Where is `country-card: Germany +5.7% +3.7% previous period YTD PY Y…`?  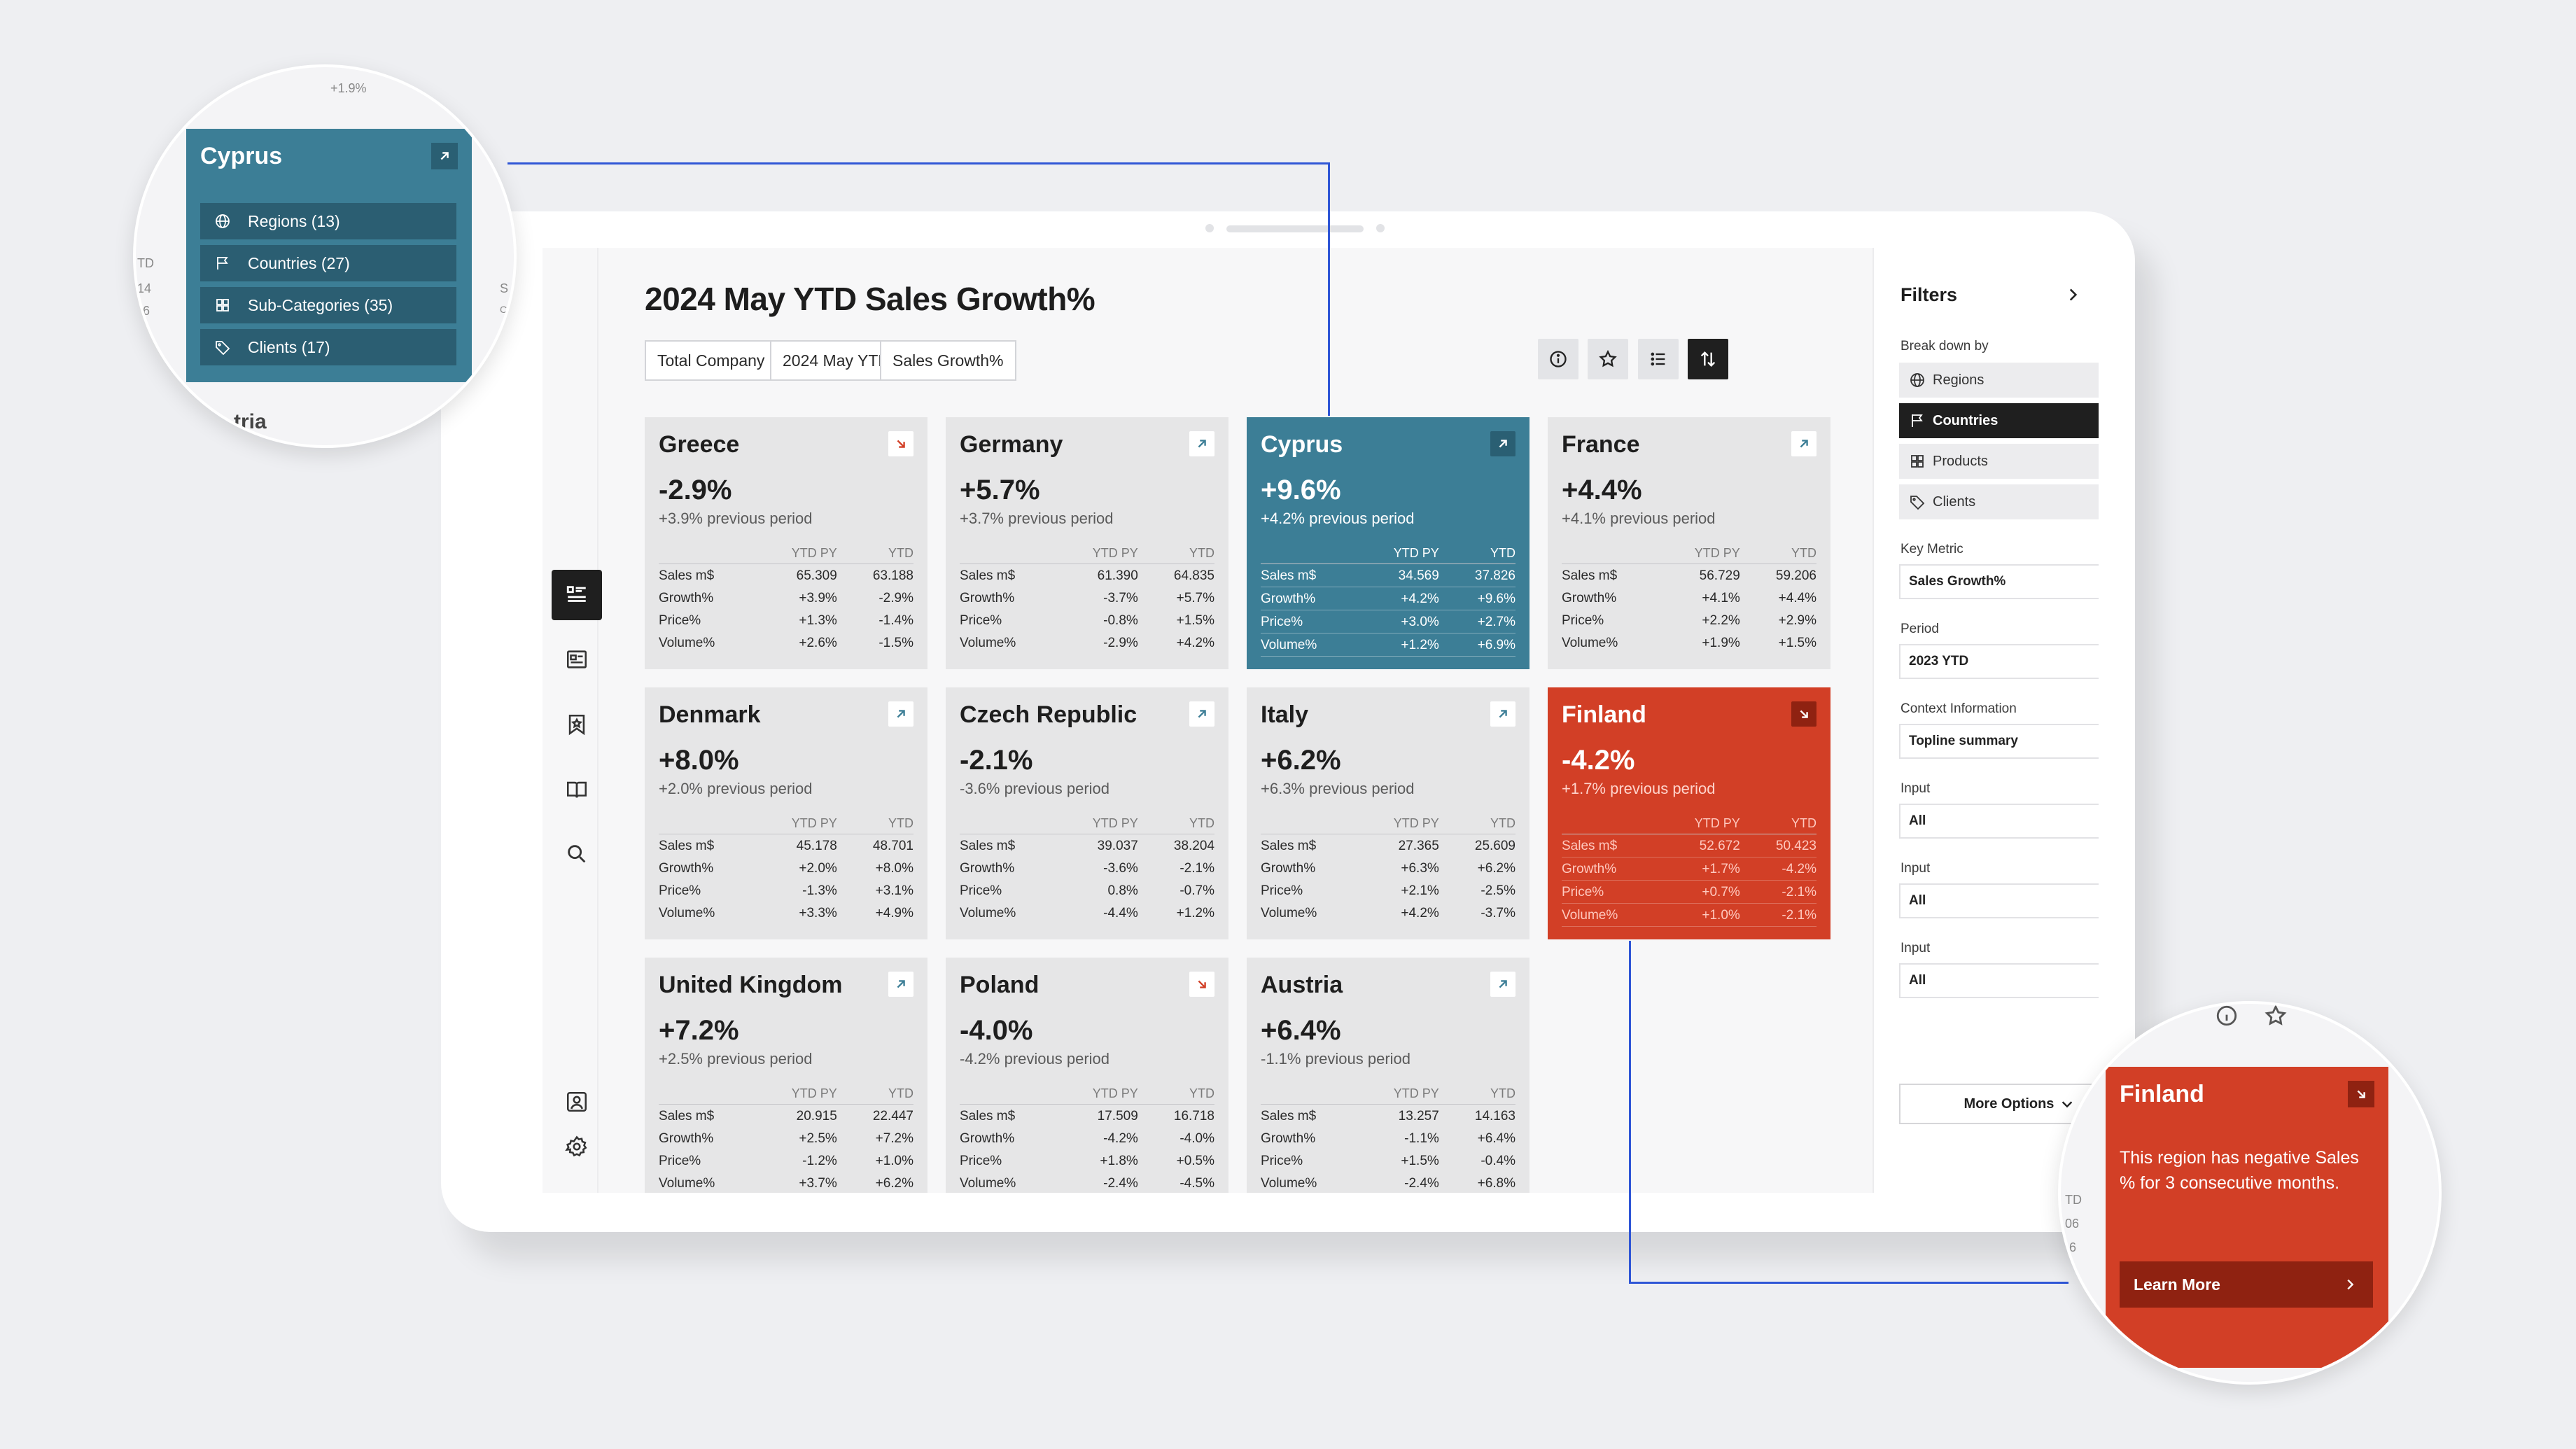
country-card: Germany +5.7% +3.7% previous period YTD PY Y… is located at coordinates (1087, 543).